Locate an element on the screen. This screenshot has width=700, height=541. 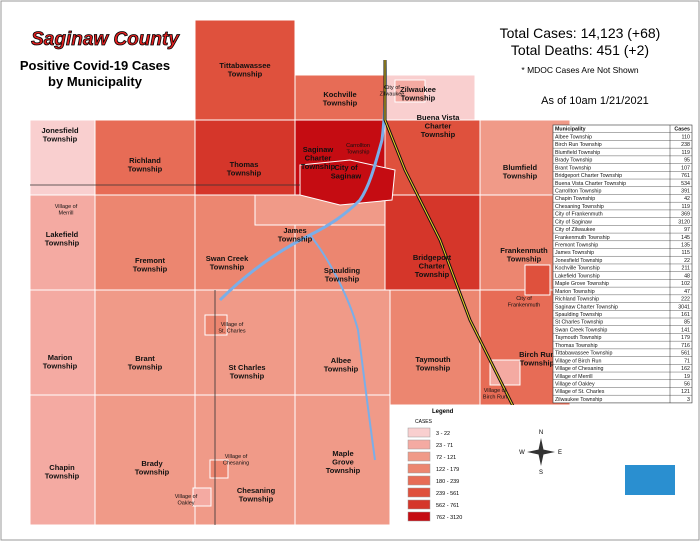
as-of: As of 10am 1/21/2021 is located at coordinates (595, 101).